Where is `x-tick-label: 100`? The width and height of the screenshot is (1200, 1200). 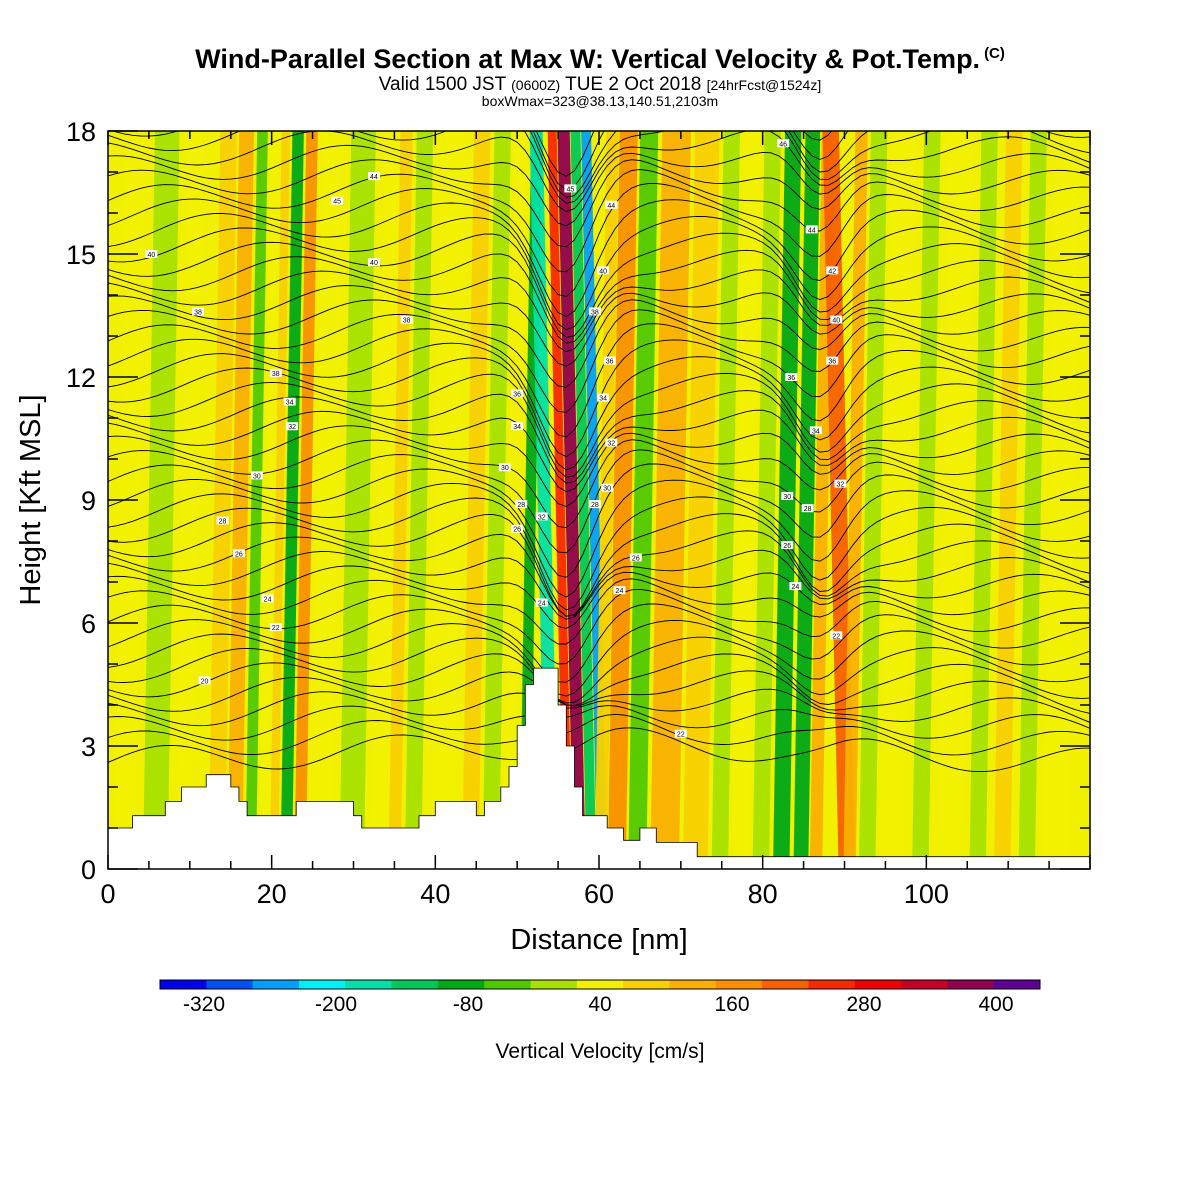
x-tick-label: 100 is located at coordinates (926, 894).